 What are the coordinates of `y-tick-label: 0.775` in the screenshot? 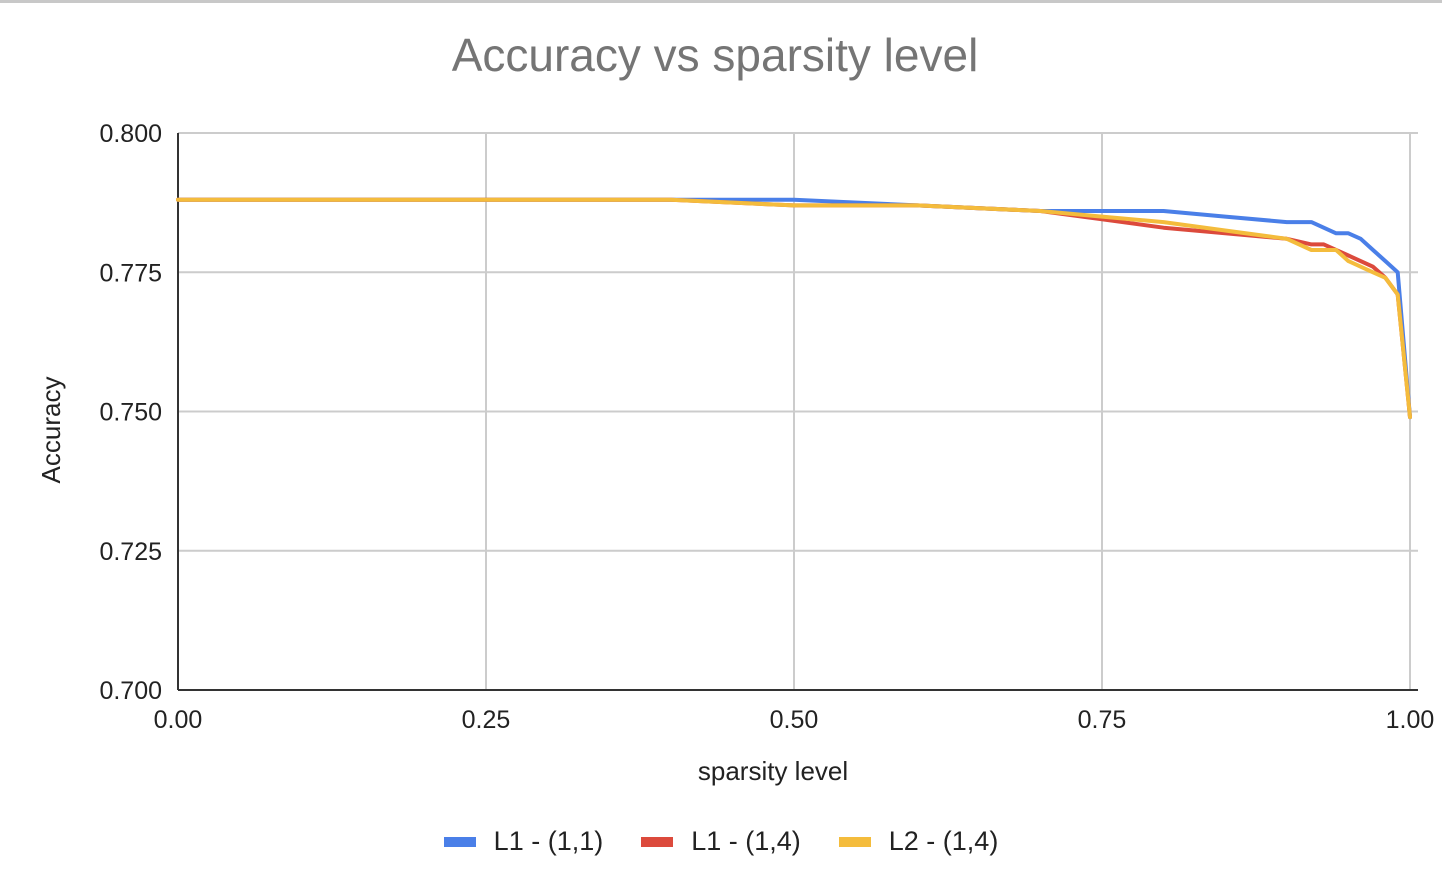 It's located at (130, 273).